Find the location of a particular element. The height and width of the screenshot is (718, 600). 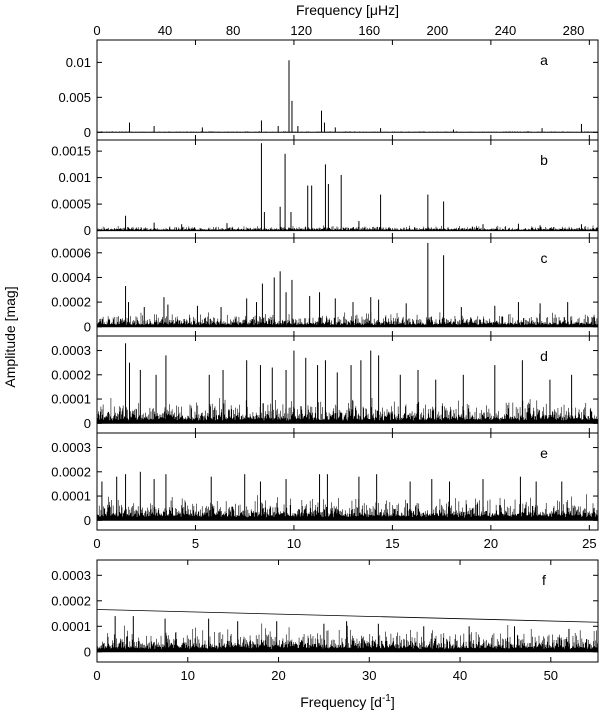

y-axis-title: Amplitude [mag] is located at coordinates (10, 336).